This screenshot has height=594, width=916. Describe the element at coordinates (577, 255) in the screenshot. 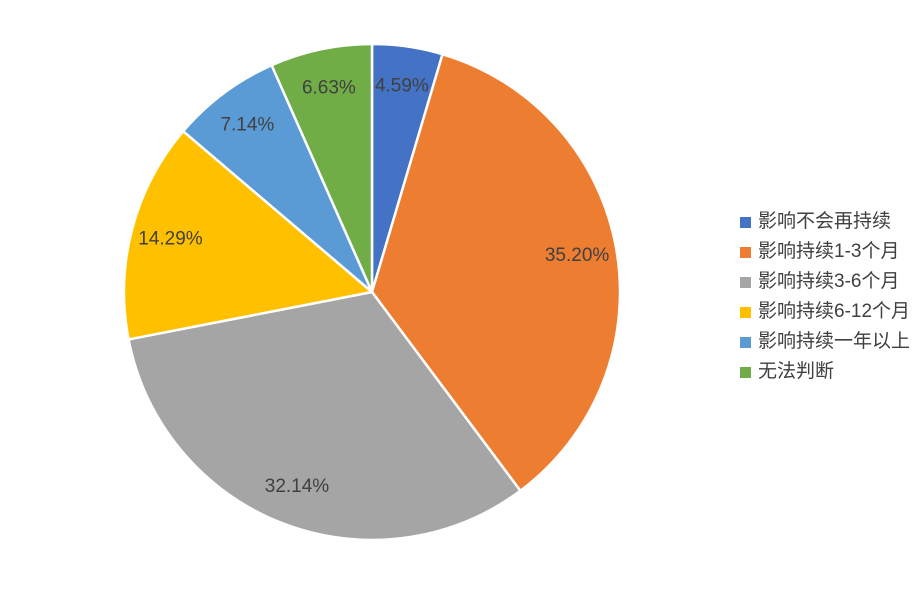

I see `data-label: 35.20%` at that location.